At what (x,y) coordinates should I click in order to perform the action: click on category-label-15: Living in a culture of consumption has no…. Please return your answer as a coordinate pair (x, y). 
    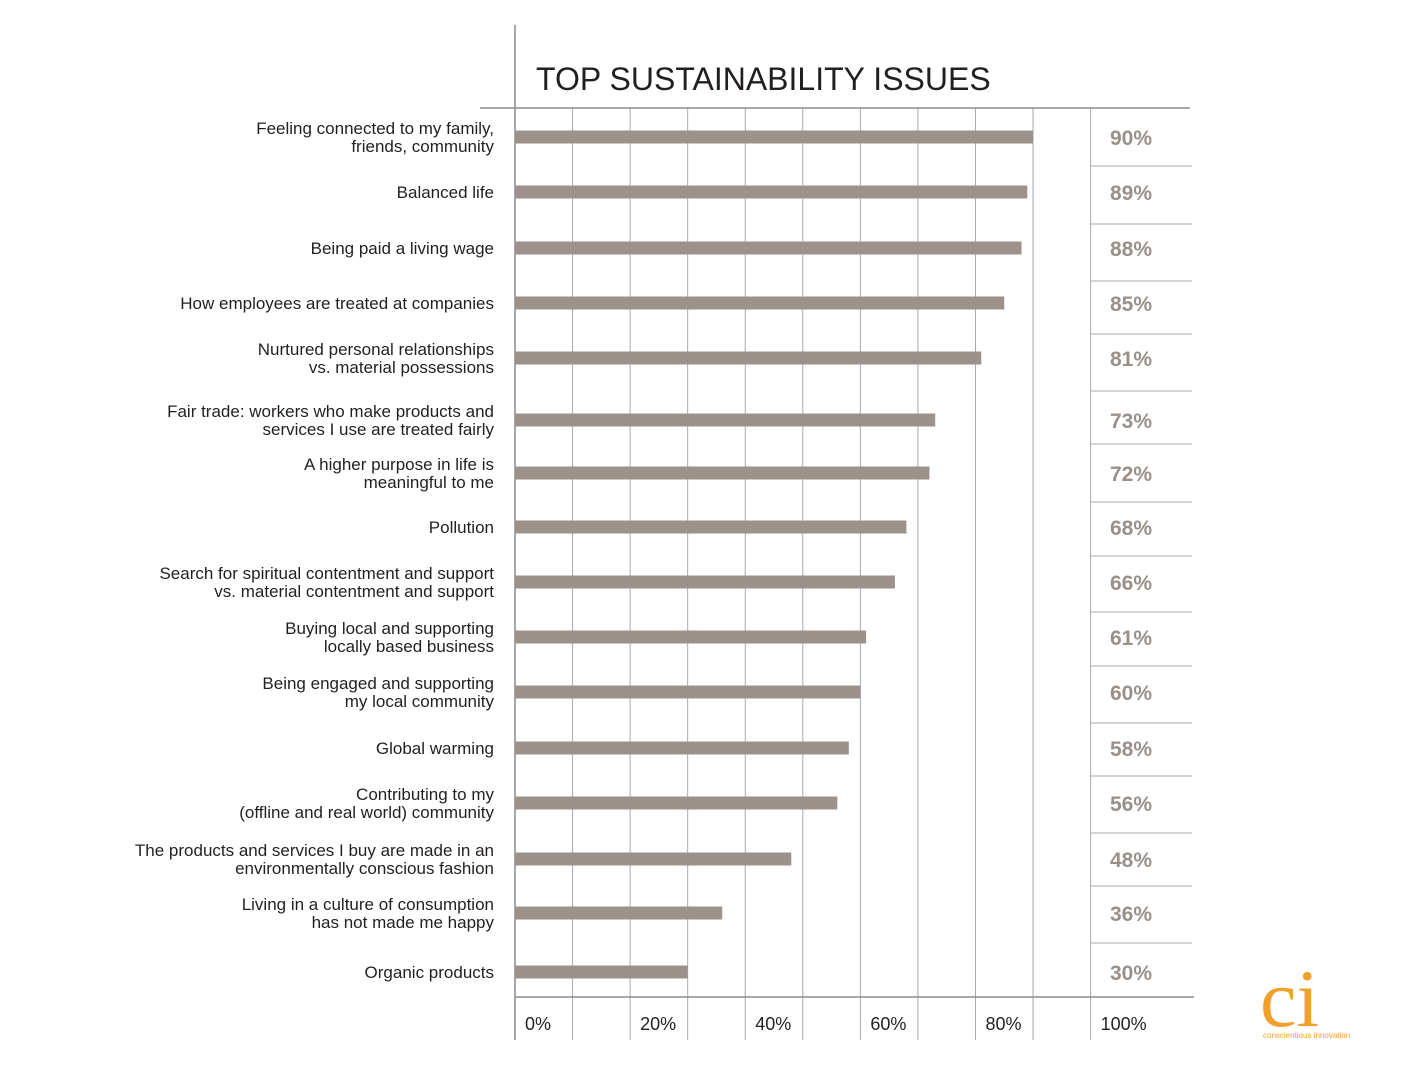
    Looking at the image, I should click on (368, 913).